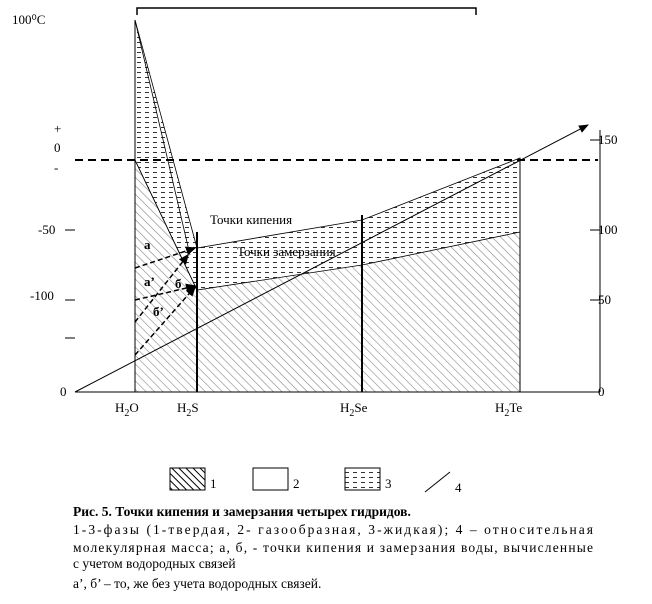  Describe the element at coordinates (604, 299) in the screenshot. I see `right-label: 50` at that location.